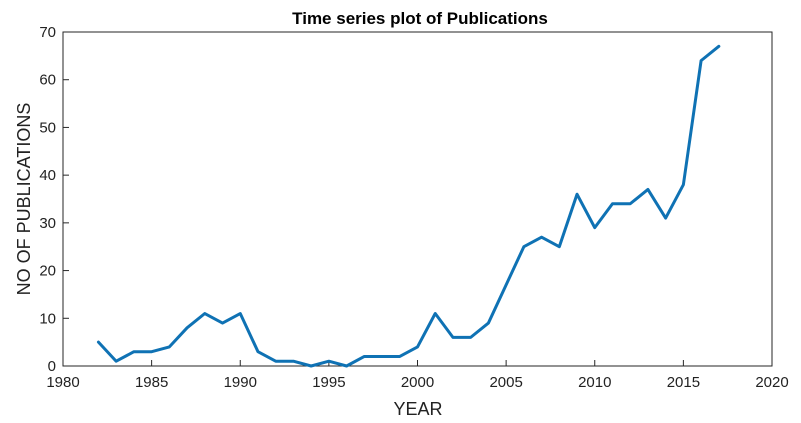  What do you see at coordinates (417, 382) in the screenshot?
I see `x-tick-label: 2000` at bounding box center [417, 382].